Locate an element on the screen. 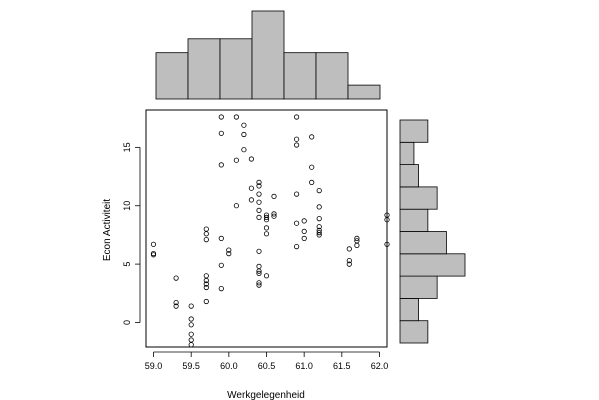 Image resolution: width=599 pixels, height=400 pixels. x-axis-label: Werkgelegenheid is located at coordinates (266, 395).